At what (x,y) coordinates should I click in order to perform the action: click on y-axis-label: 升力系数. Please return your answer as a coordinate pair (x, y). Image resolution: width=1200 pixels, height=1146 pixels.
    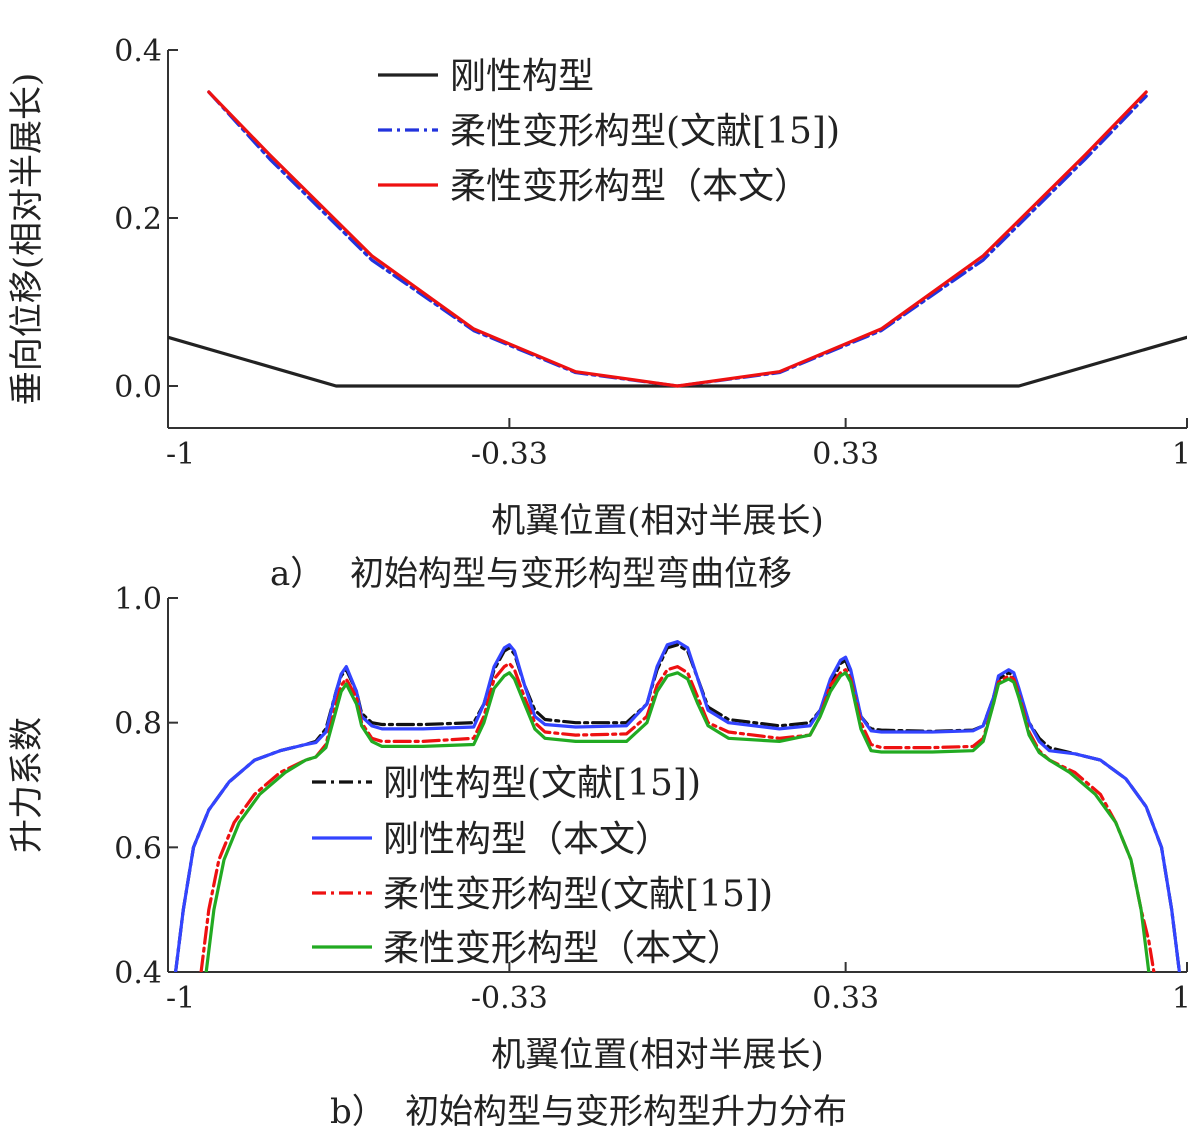
    Looking at the image, I should click on (27, 785).